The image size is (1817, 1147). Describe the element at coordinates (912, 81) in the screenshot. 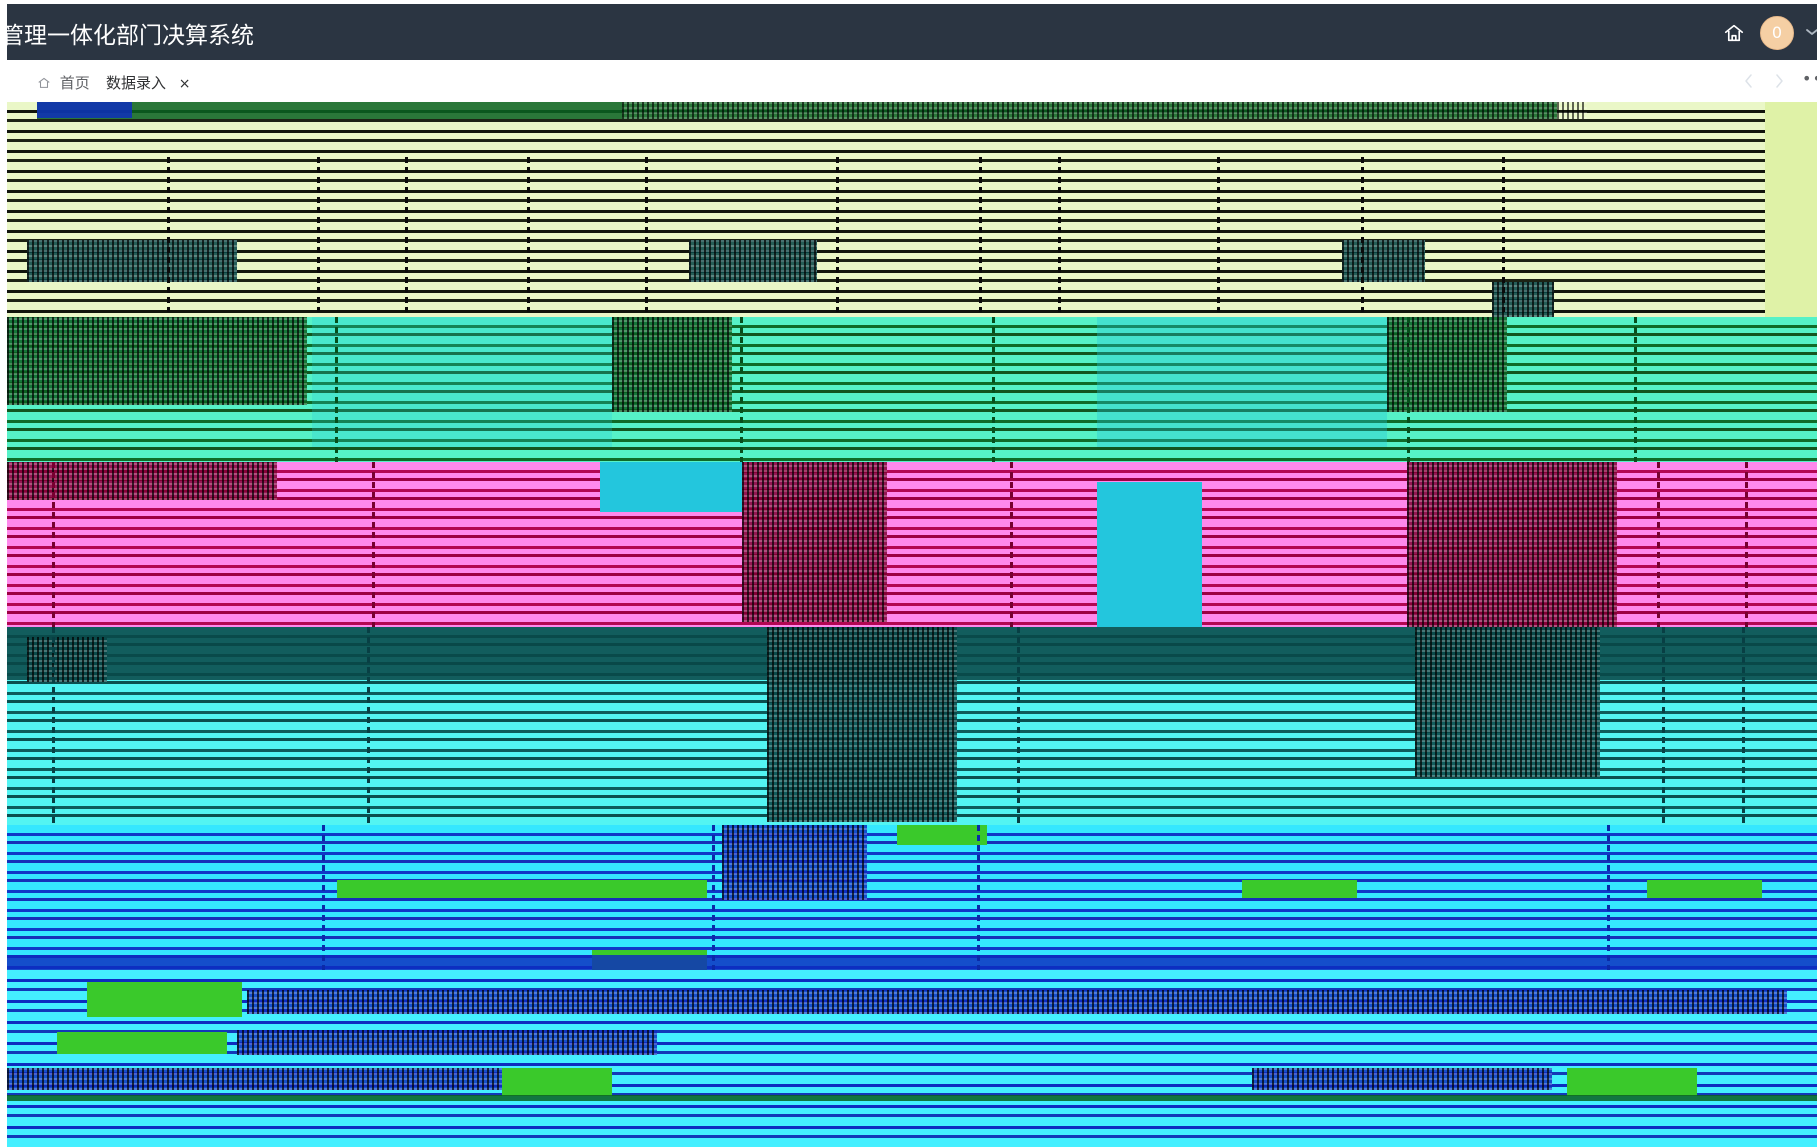

I see `tab-bar: 首页 数据录入 × •••` at that location.